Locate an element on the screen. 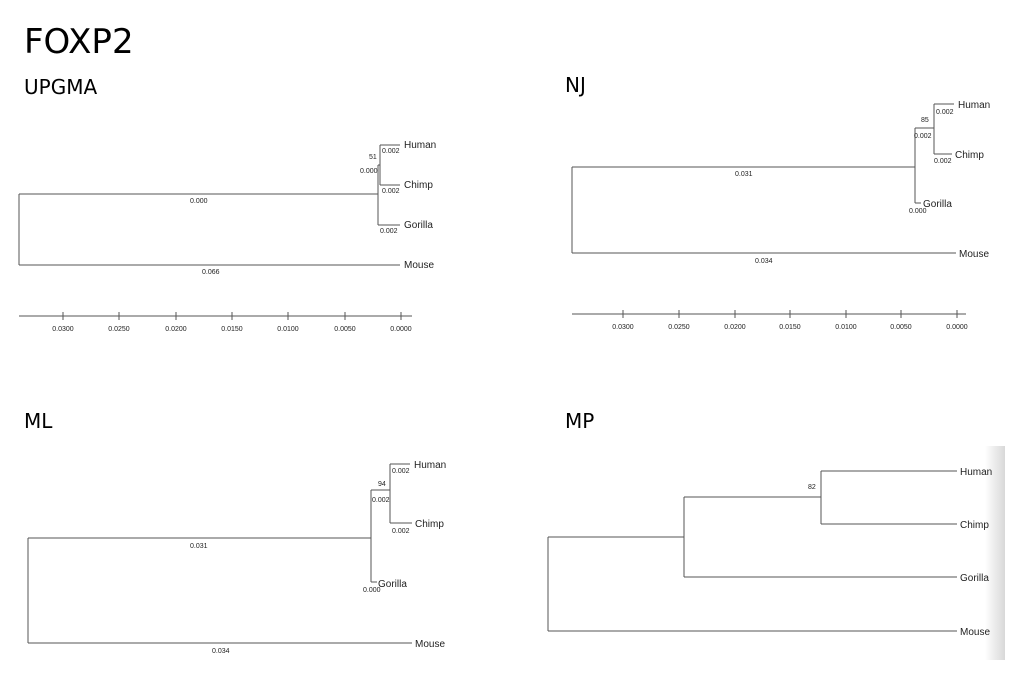 This screenshot has width=1033, height=675. bootstrap-label: 85 is located at coordinates (925, 120).